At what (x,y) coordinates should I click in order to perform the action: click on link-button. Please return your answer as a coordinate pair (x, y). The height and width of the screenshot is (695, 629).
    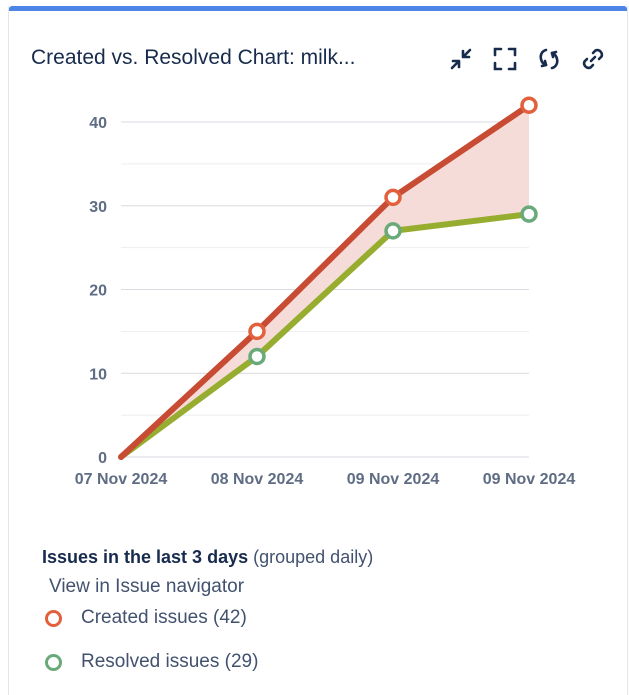
    Looking at the image, I should click on (593, 59).